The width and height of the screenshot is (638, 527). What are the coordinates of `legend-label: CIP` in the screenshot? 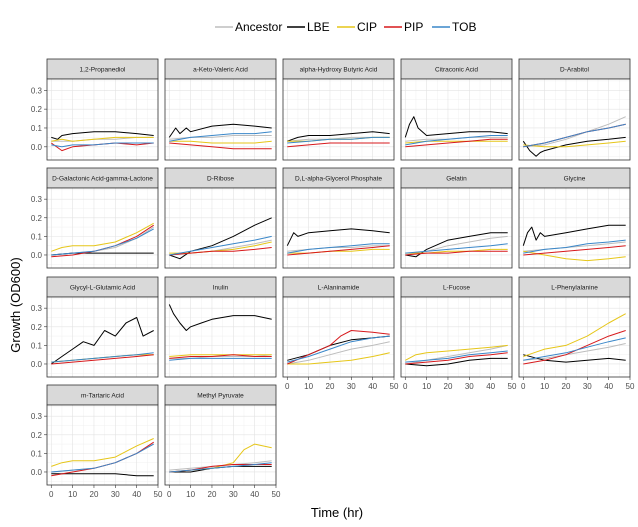 It's located at (367, 27).